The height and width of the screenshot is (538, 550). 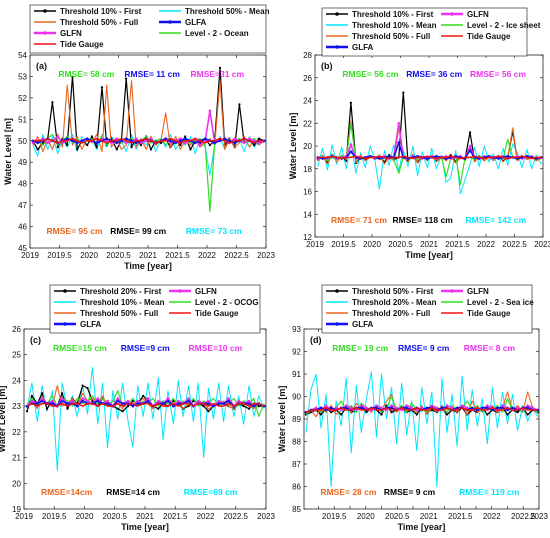 I want to click on legend-marker-first, so click(x=65, y=291).